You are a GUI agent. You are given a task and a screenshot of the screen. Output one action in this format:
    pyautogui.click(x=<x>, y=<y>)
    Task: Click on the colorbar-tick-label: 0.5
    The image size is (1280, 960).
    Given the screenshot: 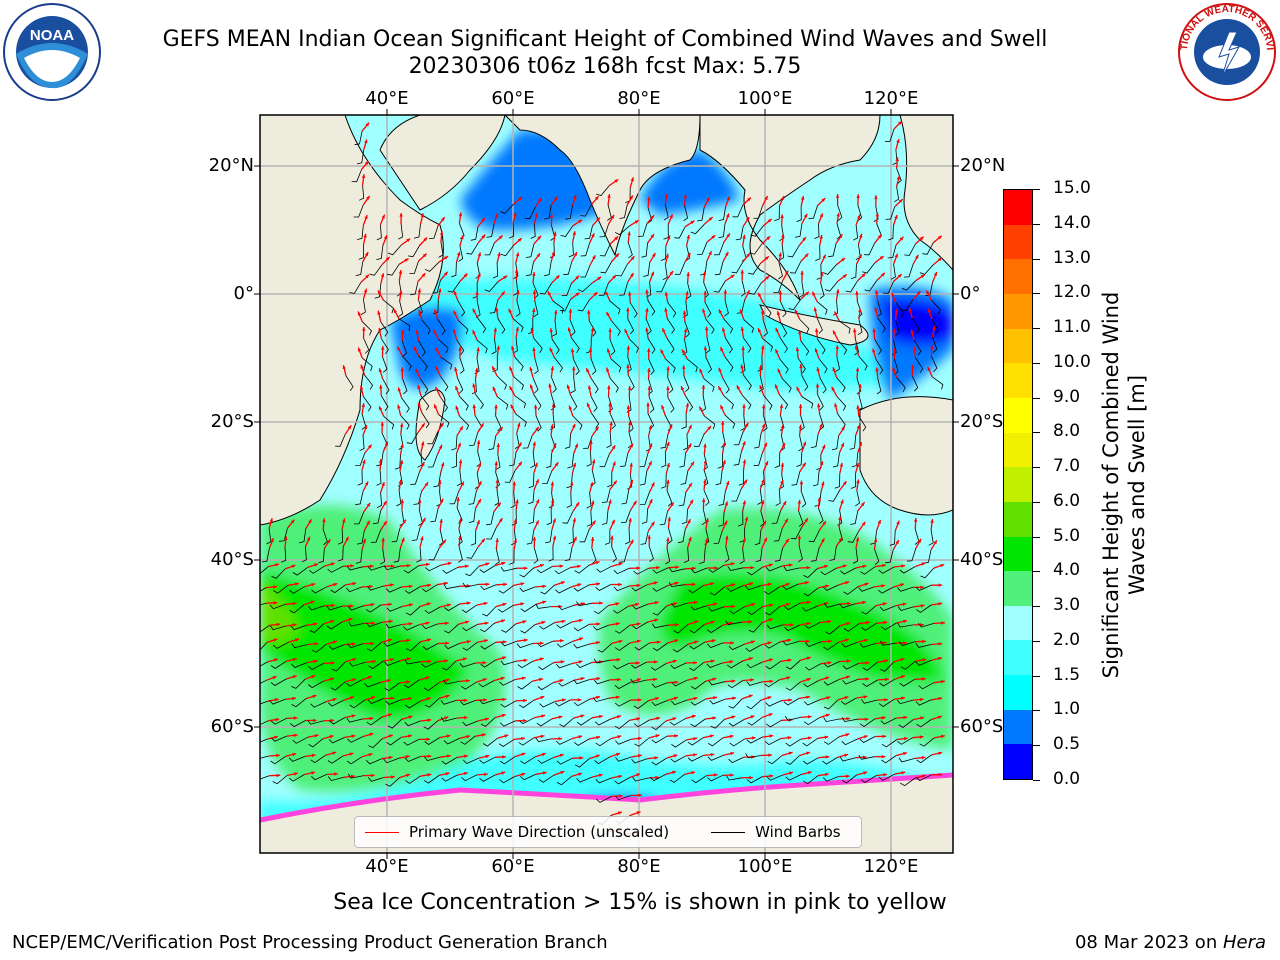 What is the action you would take?
    pyautogui.click(x=1067, y=744)
    